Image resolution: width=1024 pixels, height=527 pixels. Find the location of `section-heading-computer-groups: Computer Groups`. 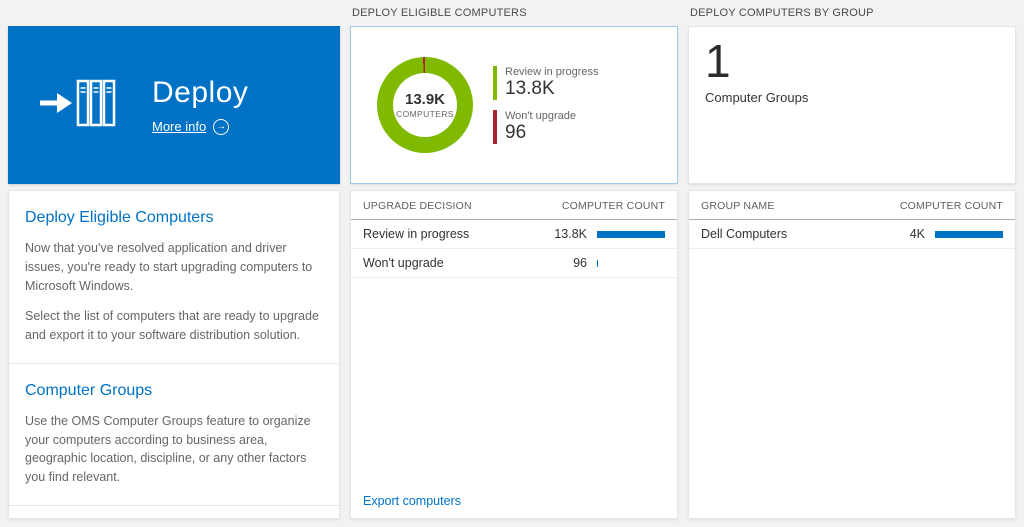

section-heading-computer-groups: Computer Groups is located at coordinates (89, 390).